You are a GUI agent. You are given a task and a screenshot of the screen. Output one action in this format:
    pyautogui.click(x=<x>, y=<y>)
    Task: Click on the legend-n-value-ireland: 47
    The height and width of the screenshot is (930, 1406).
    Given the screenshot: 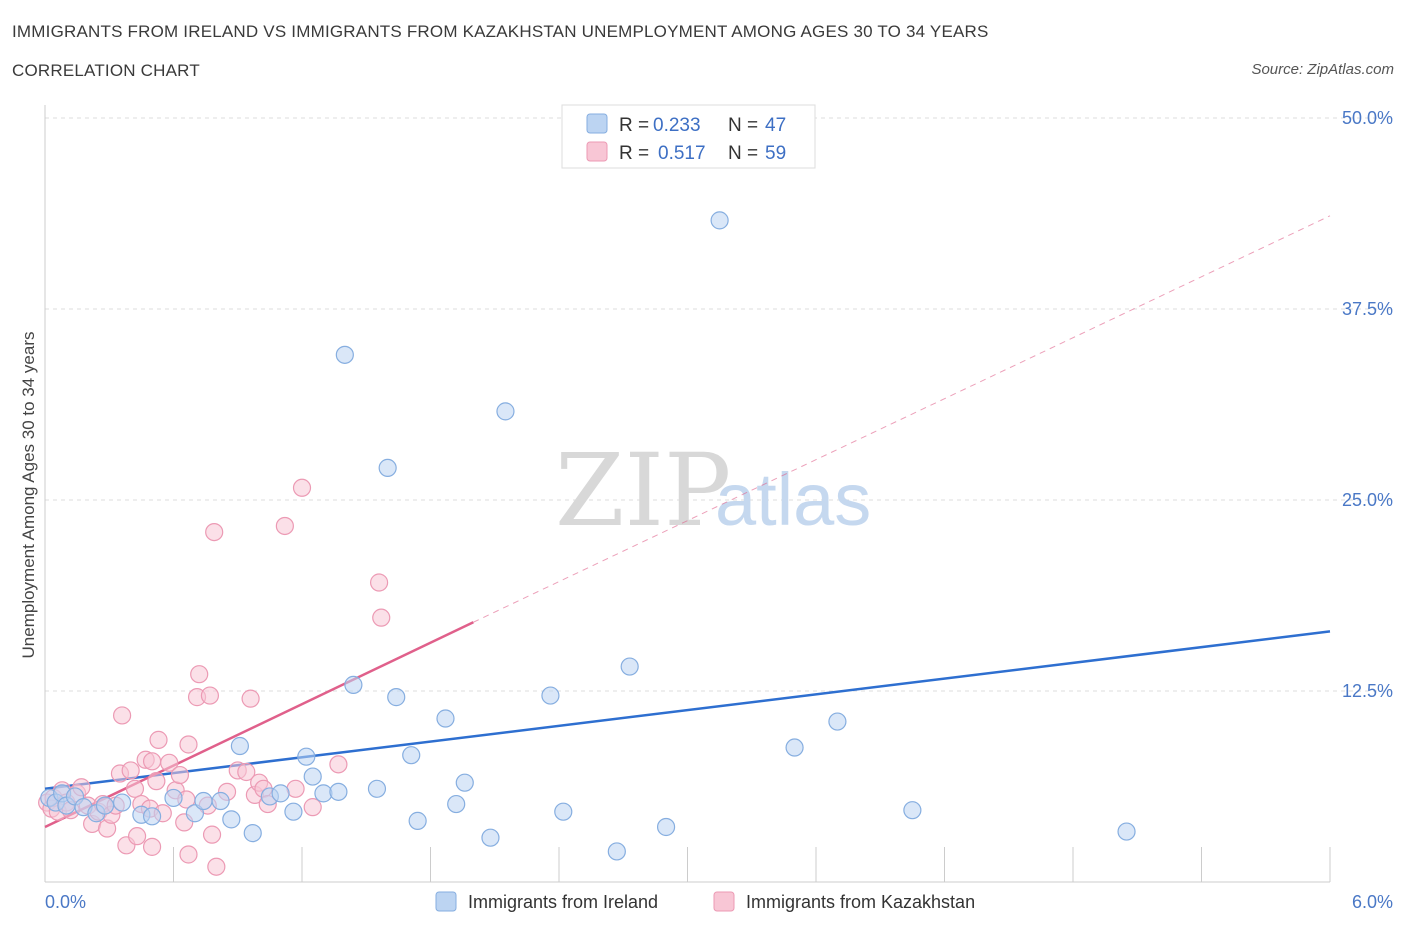 What is the action you would take?
    pyautogui.click(x=775, y=125)
    